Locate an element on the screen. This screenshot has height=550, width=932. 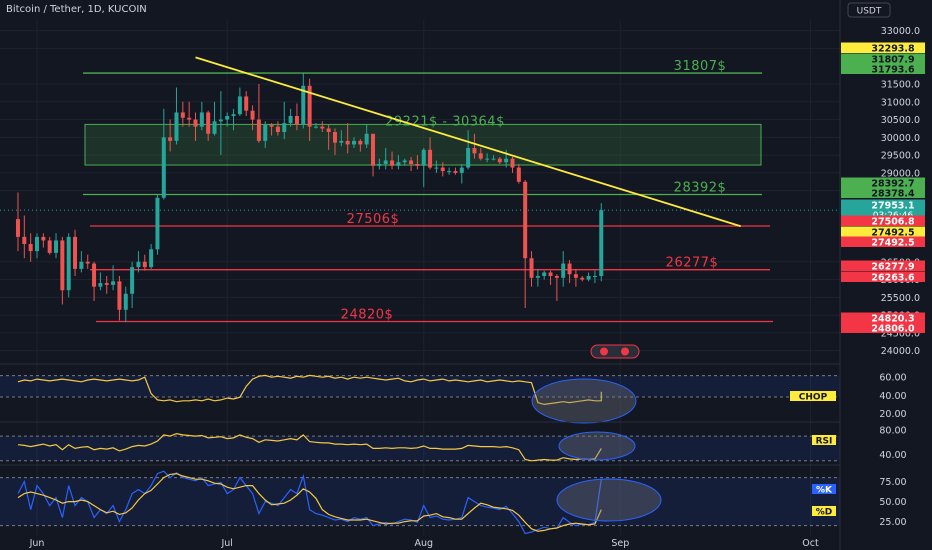
currency-selector: USDT is located at coordinates (869, 10).